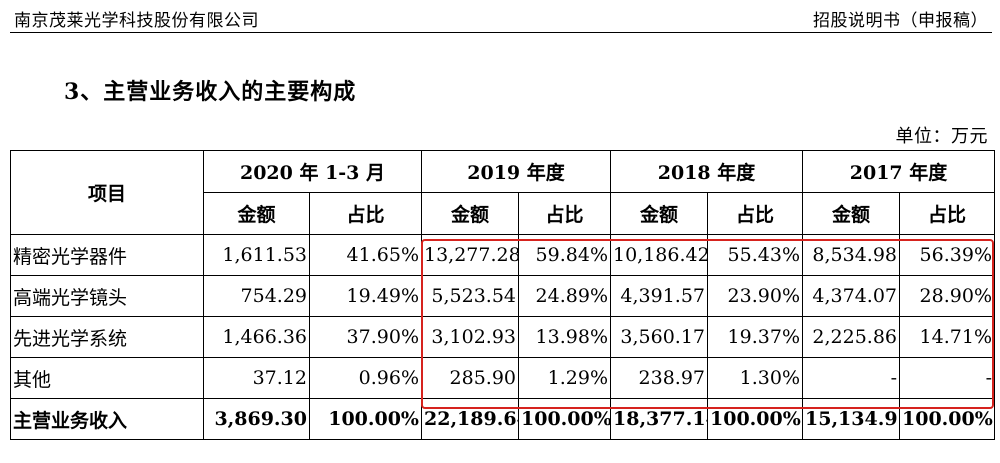 This screenshot has width=1000, height=463. I want to click on total-cell: 18,377.14, so click(659, 419).